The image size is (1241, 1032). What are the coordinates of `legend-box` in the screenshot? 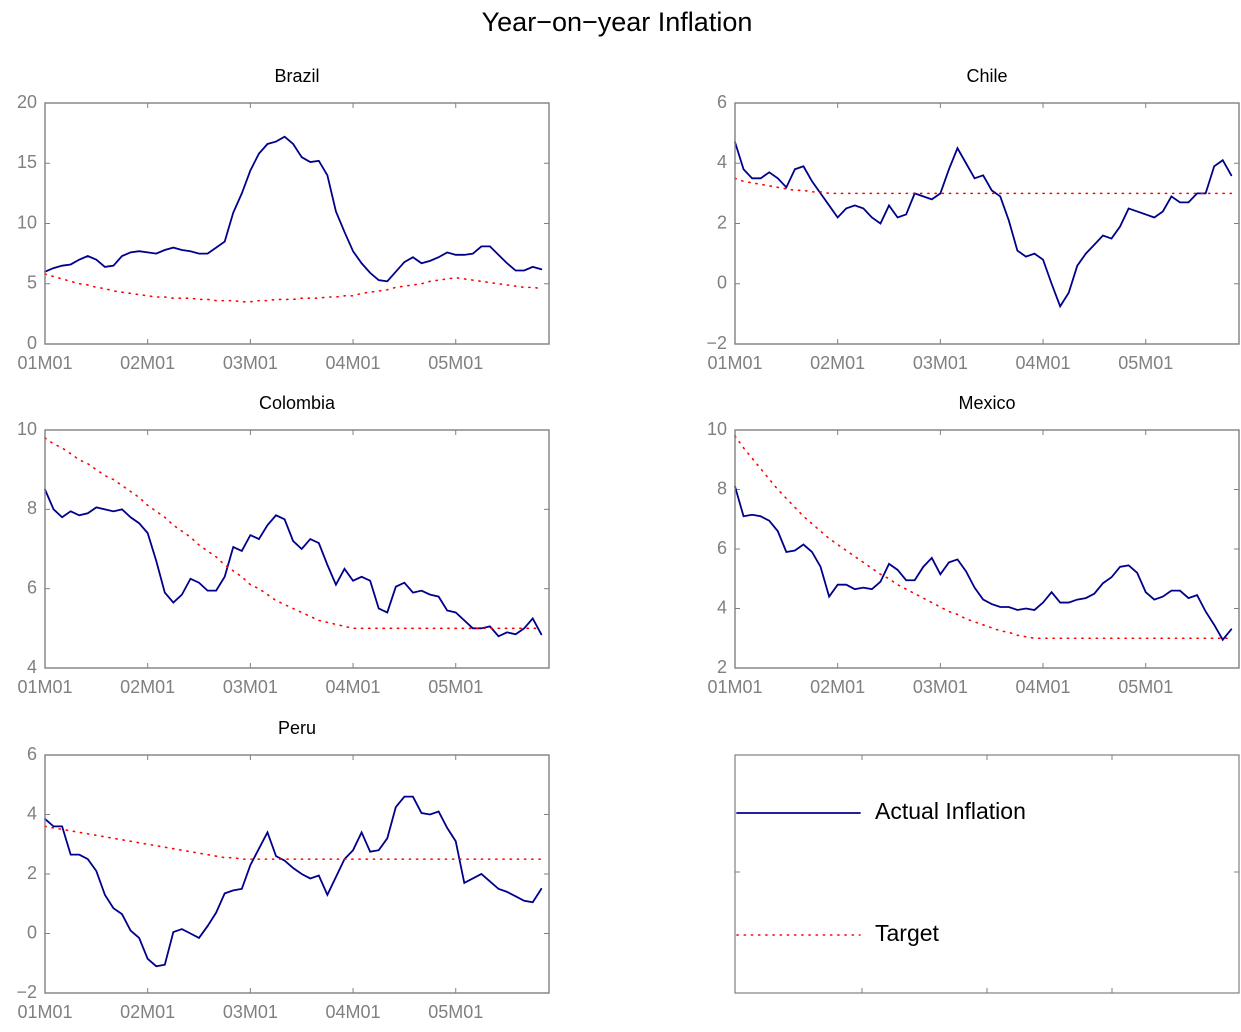 It's located at (987, 874).